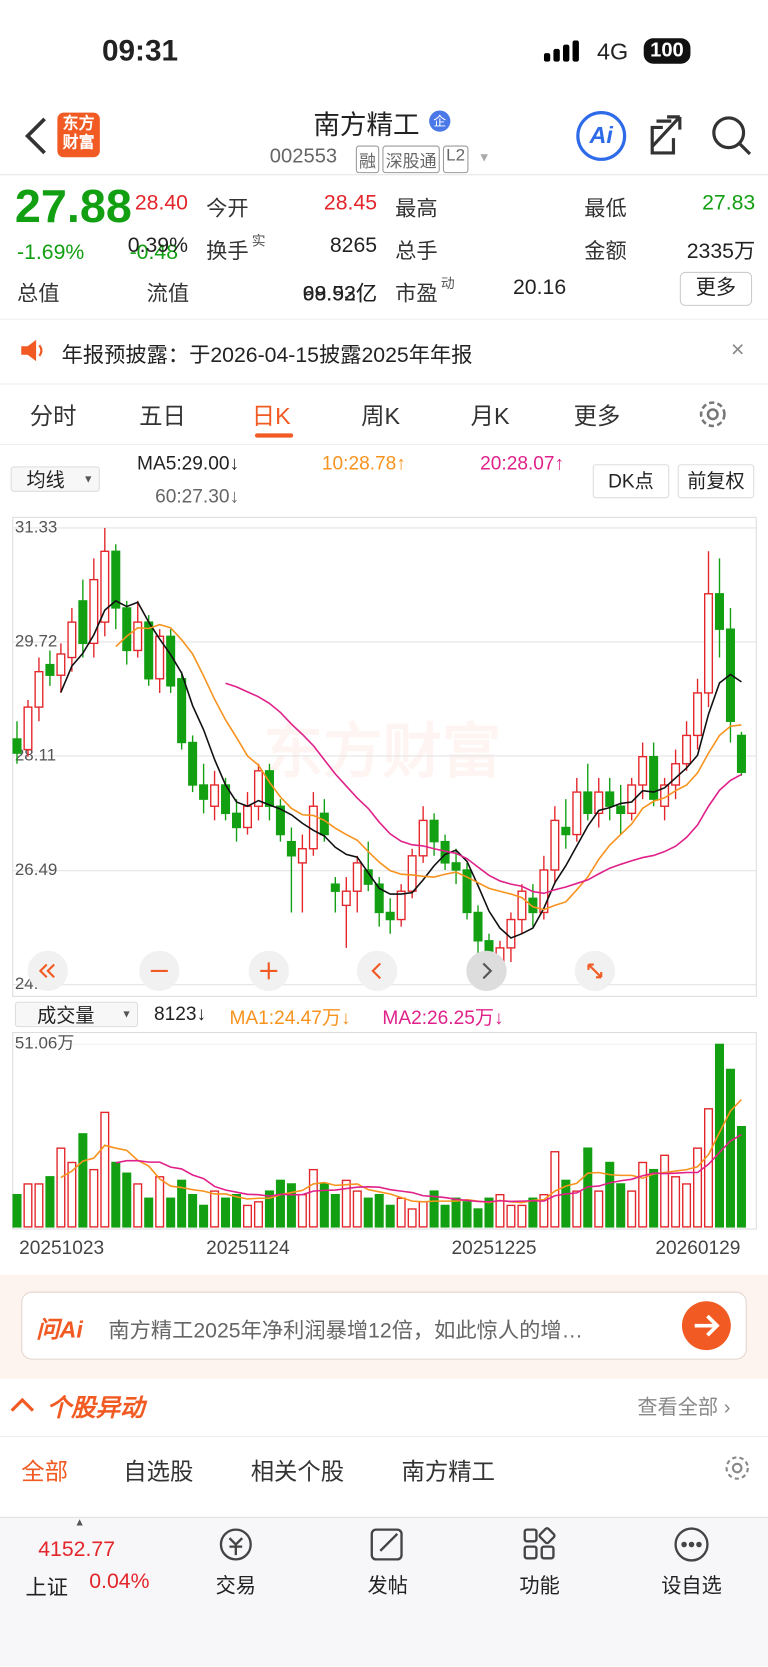 The image size is (768, 1667). Describe the element at coordinates (539, 288) in the screenshot. I see `field-value: 20.16` at that location.